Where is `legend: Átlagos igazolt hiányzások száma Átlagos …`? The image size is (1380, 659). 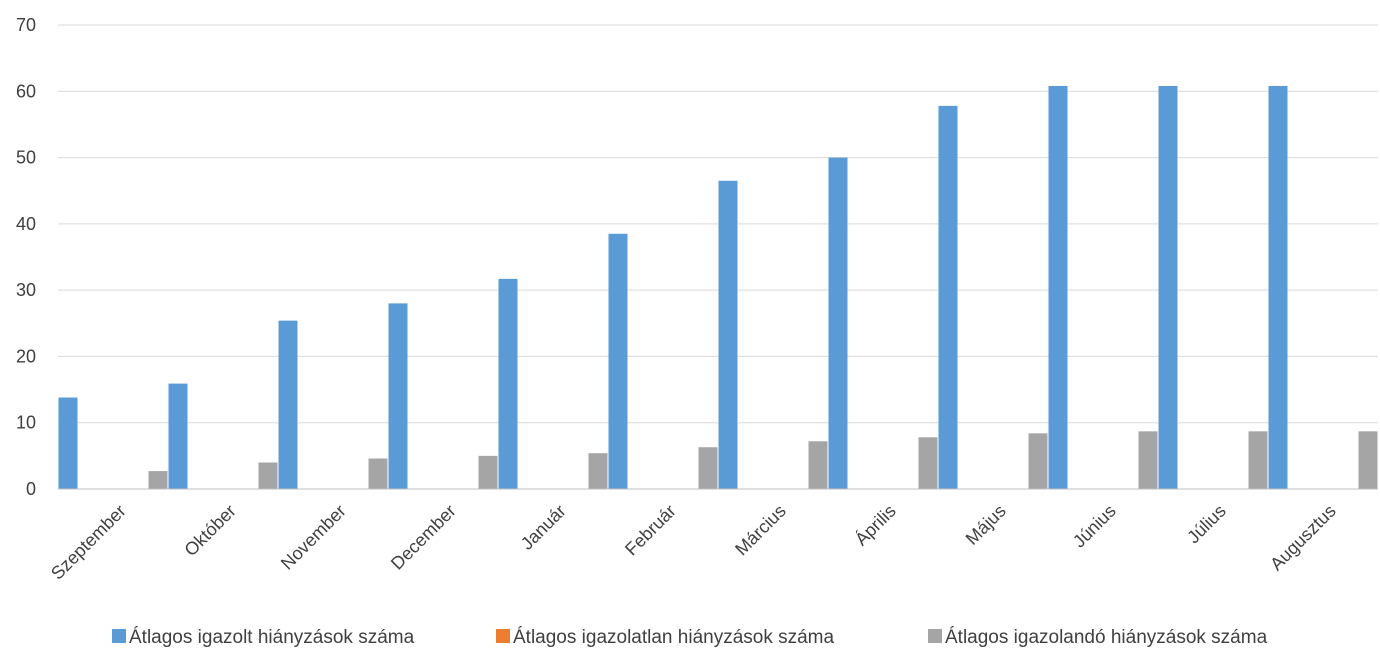
legend: Átlagos igazolt hiányzások száma Átlagos … is located at coordinates (690, 637).